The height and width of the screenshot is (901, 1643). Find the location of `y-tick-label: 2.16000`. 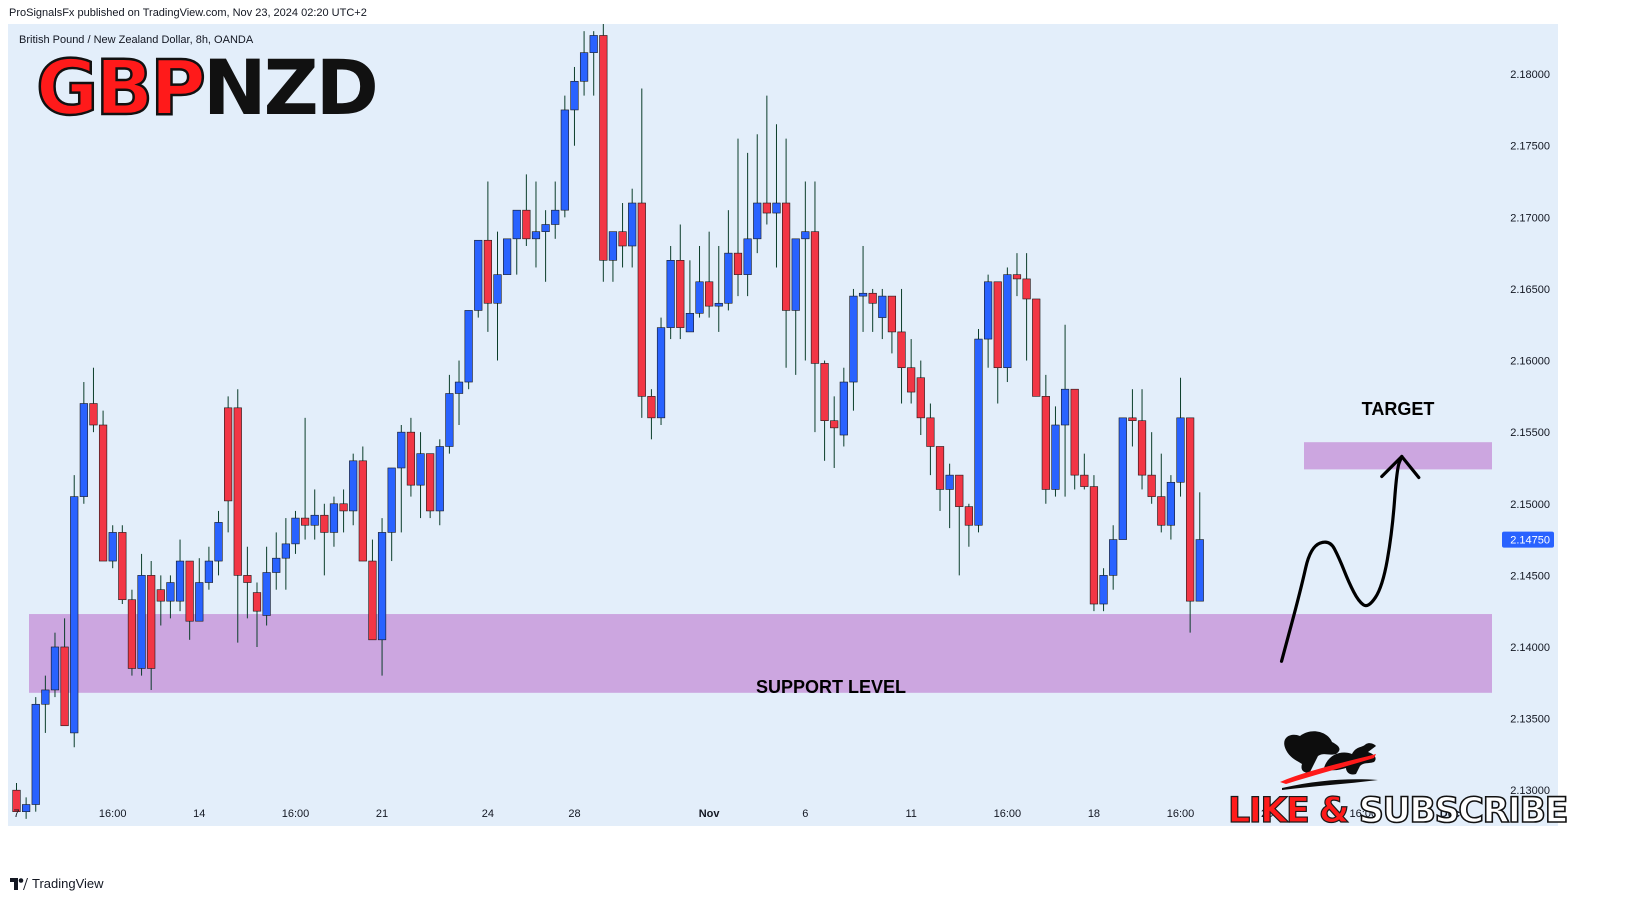

y-tick-label: 2.16000 is located at coordinates (1530, 362).